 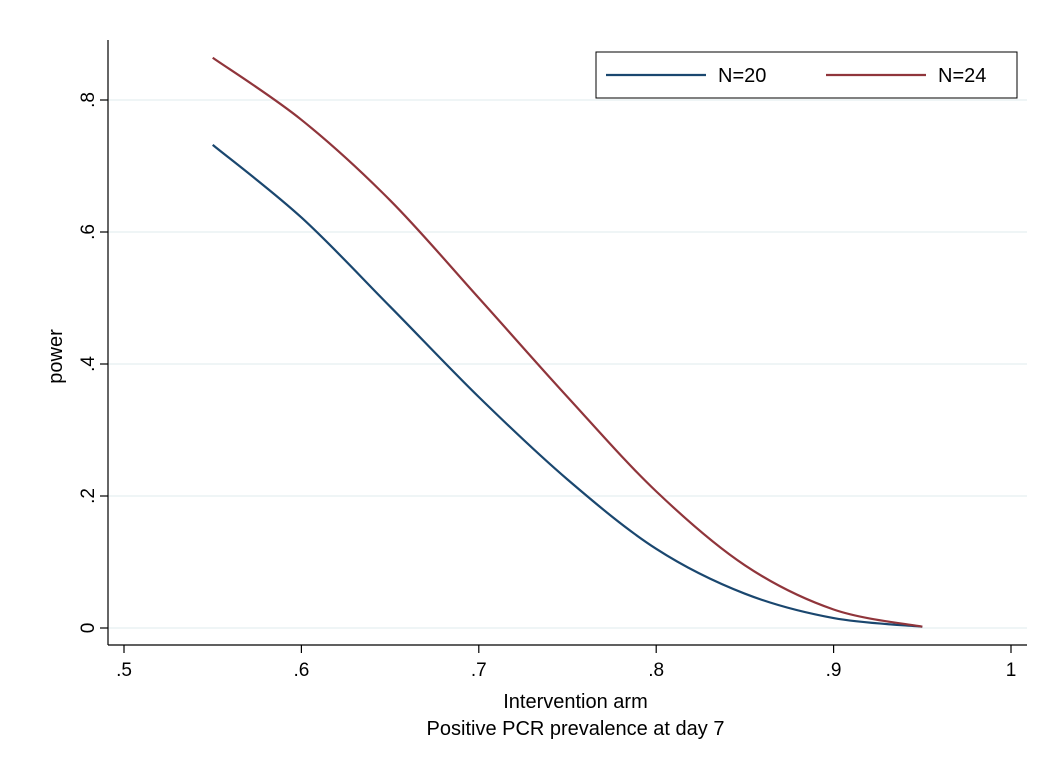 What do you see at coordinates (88, 364) in the screenshot?
I see `y-tick-label: .4` at bounding box center [88, 364].